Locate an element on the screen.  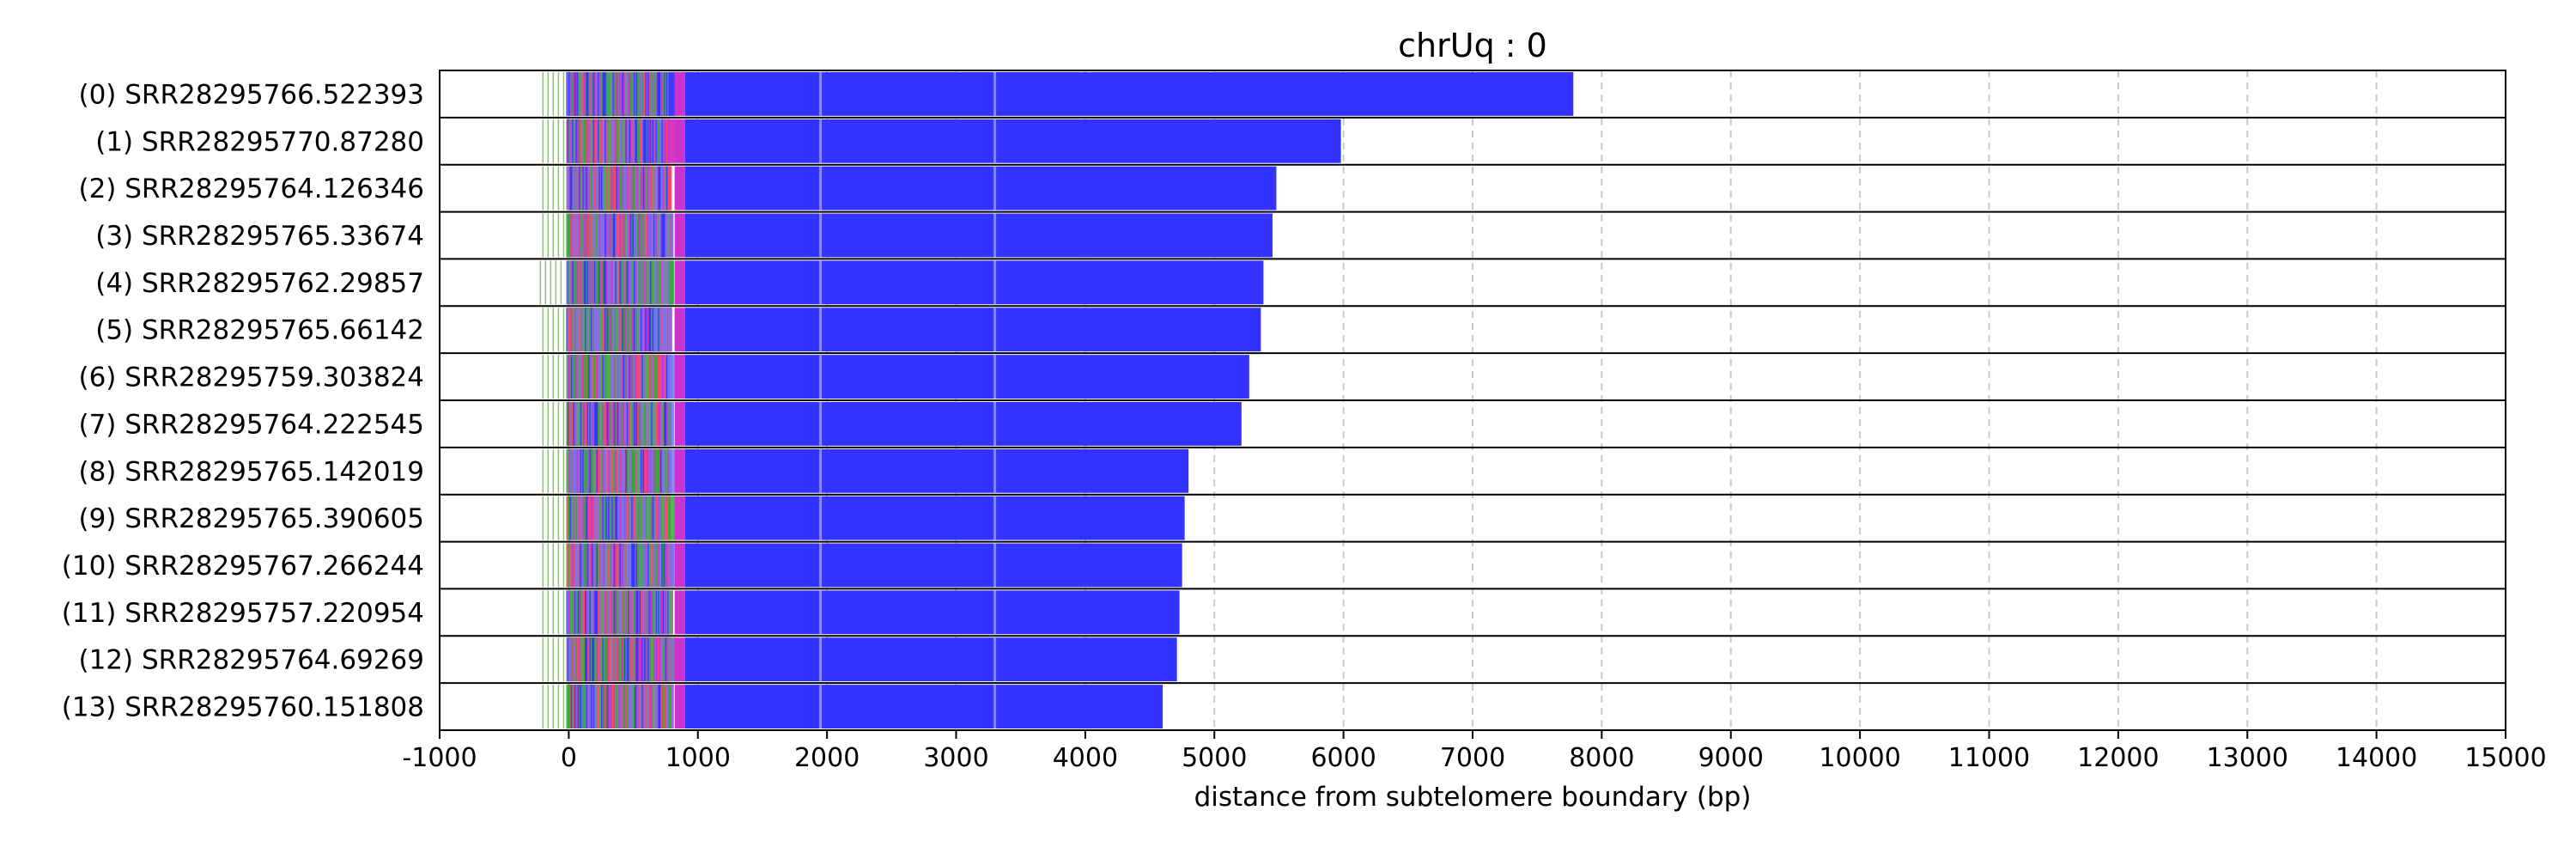
x-tick-label: 8000 is located at coordinates (1601, 758).